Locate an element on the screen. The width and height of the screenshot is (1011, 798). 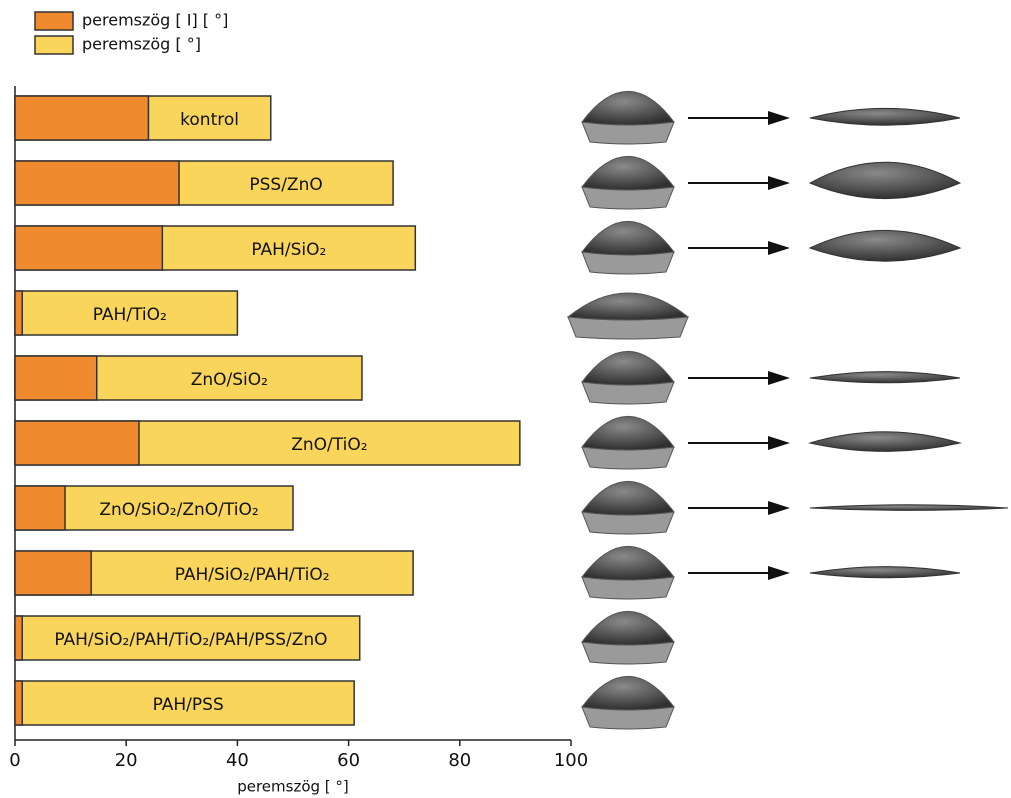
legend-label: peremszög [ I] [ °] is located at coordinates (155, 20).